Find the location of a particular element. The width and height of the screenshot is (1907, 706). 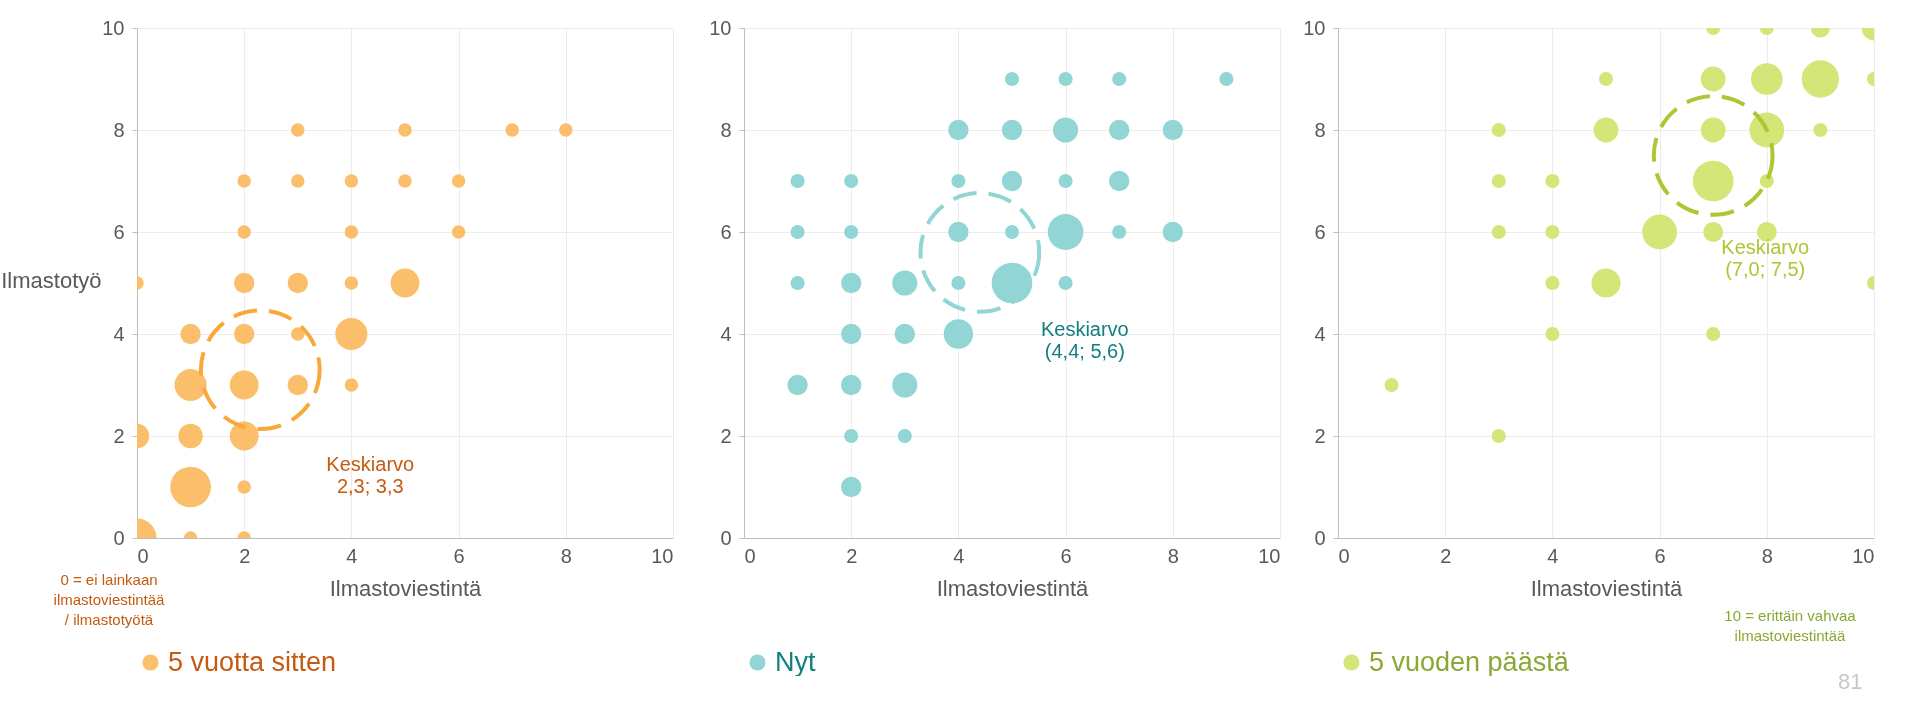

text: 0 = ei lainkaan ilmastoviestintää / ilmastotyötä is located at coordinates (109, 600).